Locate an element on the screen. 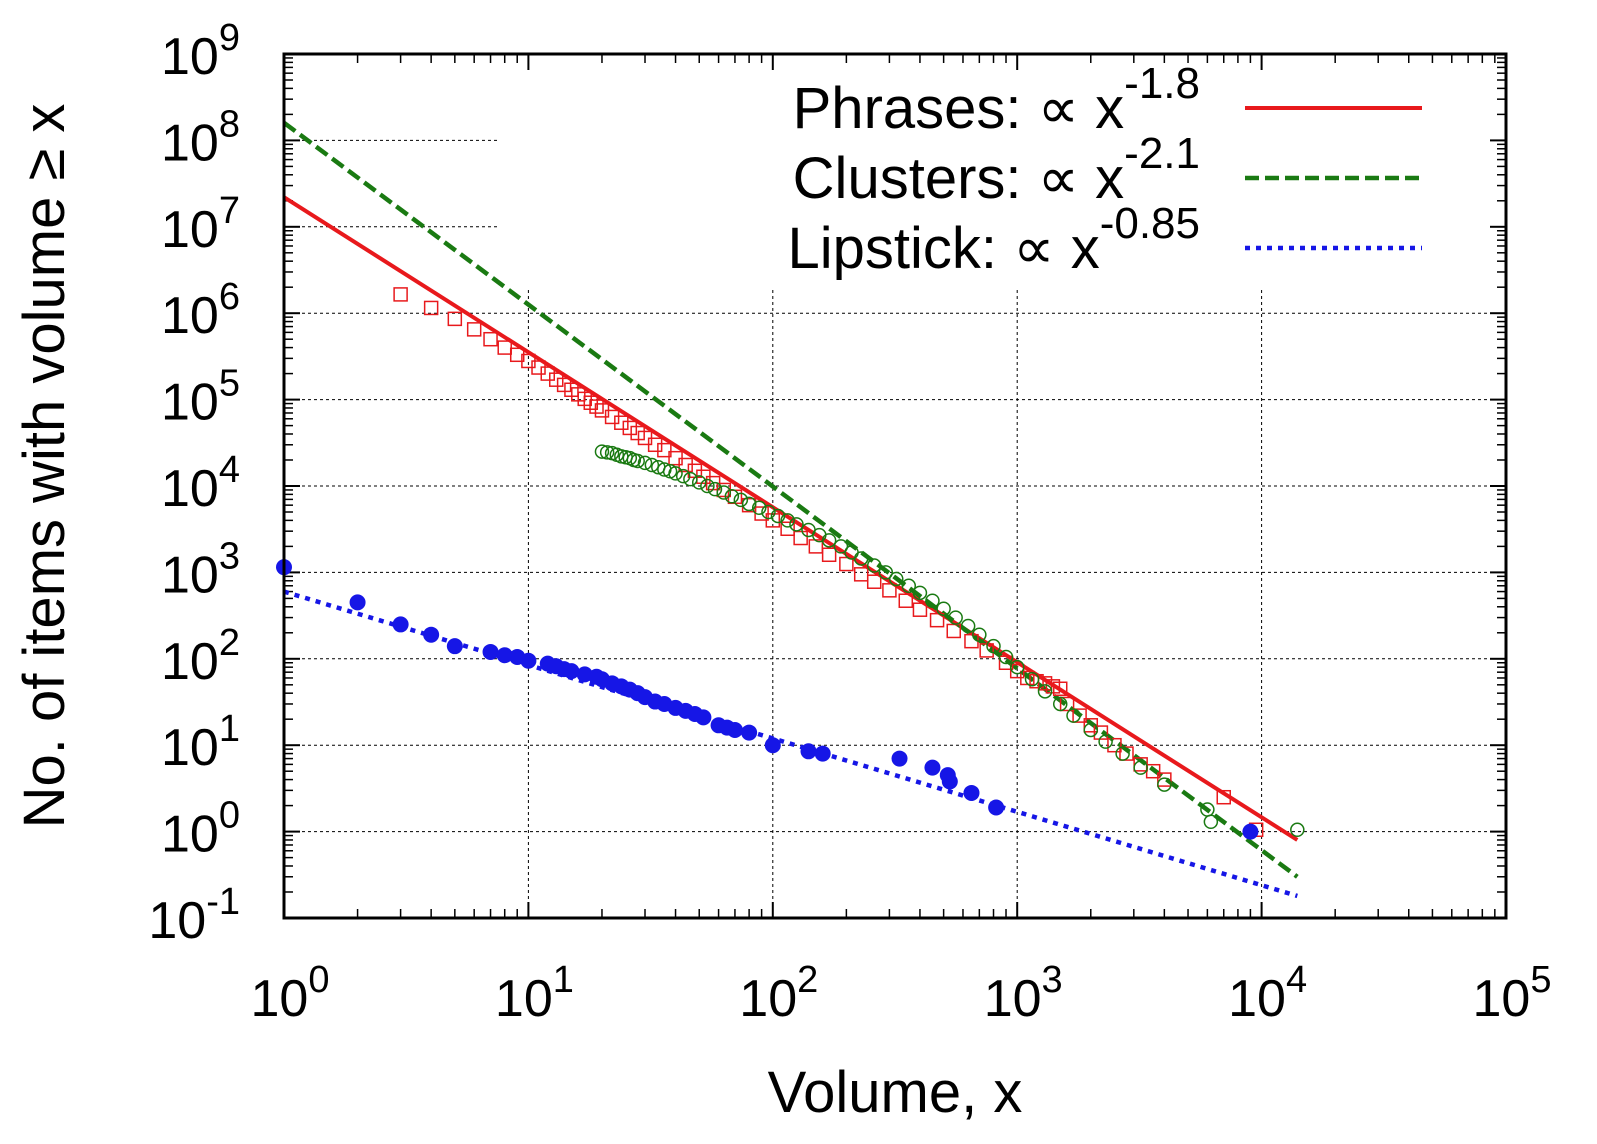  y-tick-label: 10⁴ is located at coordinates (200, 483).